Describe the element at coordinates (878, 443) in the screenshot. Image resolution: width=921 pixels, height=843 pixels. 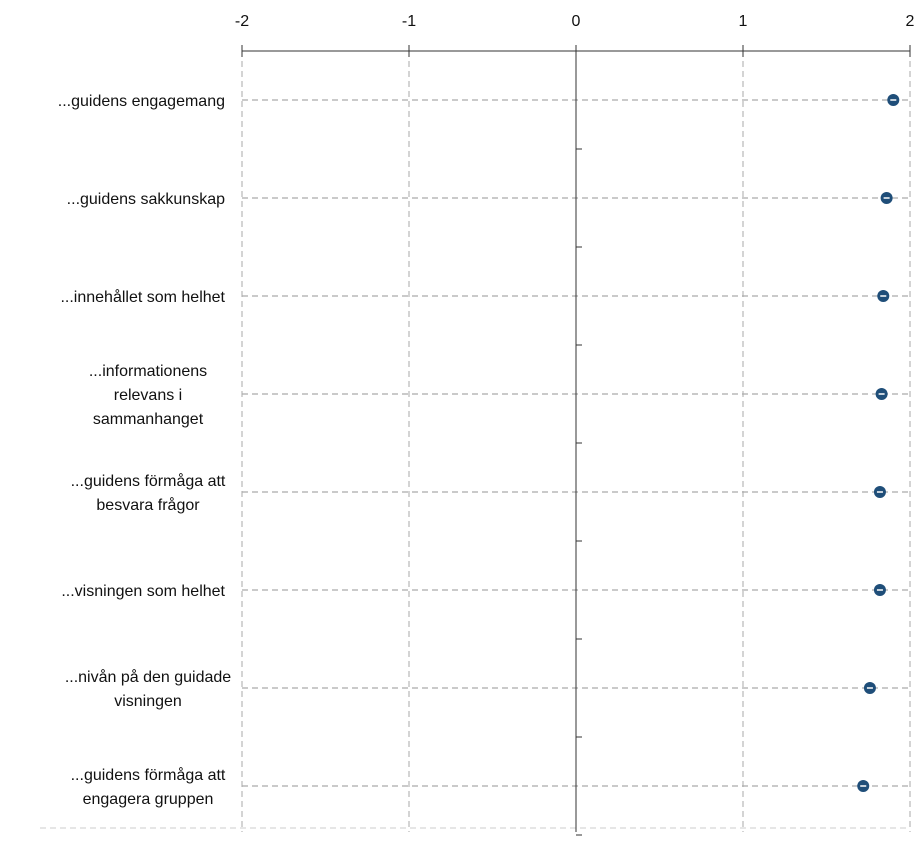
I see `data-points` at that location.